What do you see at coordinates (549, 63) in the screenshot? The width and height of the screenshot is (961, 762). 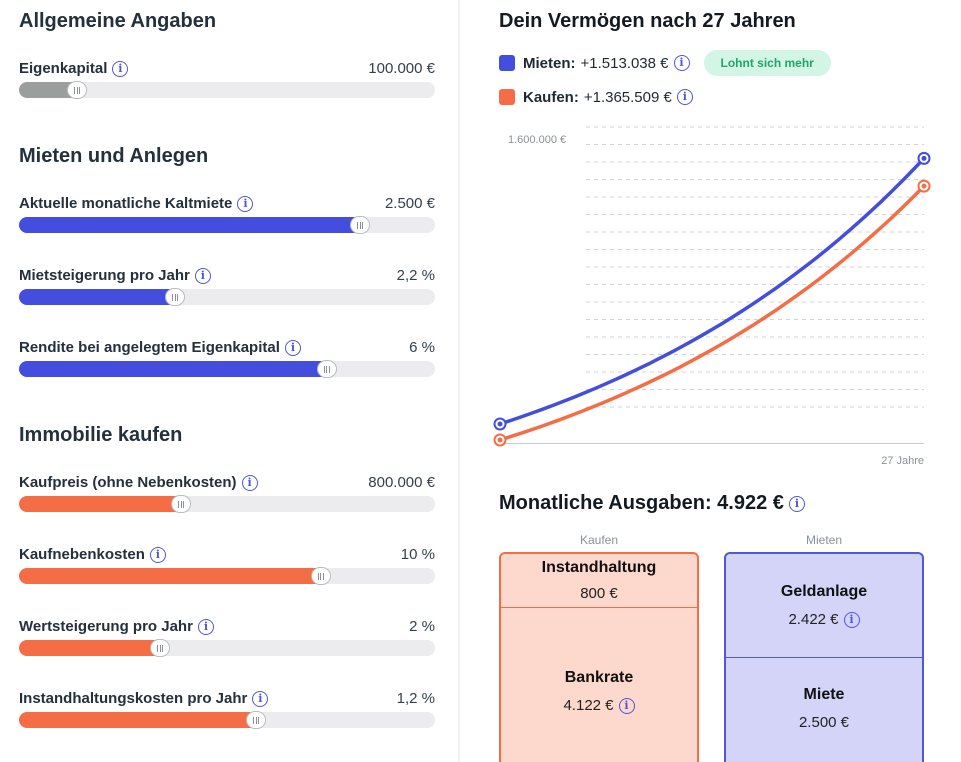 I see `legend-name: Mieten:` at bounding box center [549, 63].